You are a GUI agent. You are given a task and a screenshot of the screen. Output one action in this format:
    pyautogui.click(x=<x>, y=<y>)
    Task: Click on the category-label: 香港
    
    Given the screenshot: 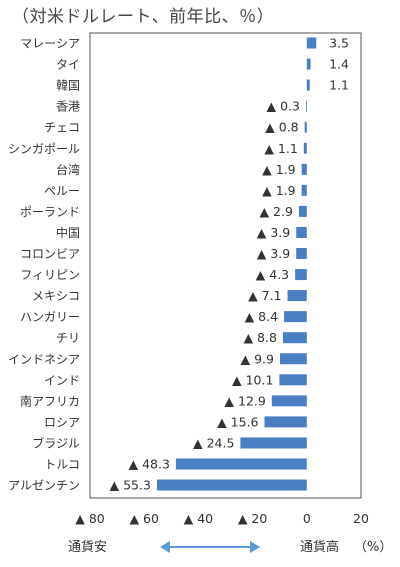 What is the action you would take?
    pyautogui.click(x=68, y=107)
    